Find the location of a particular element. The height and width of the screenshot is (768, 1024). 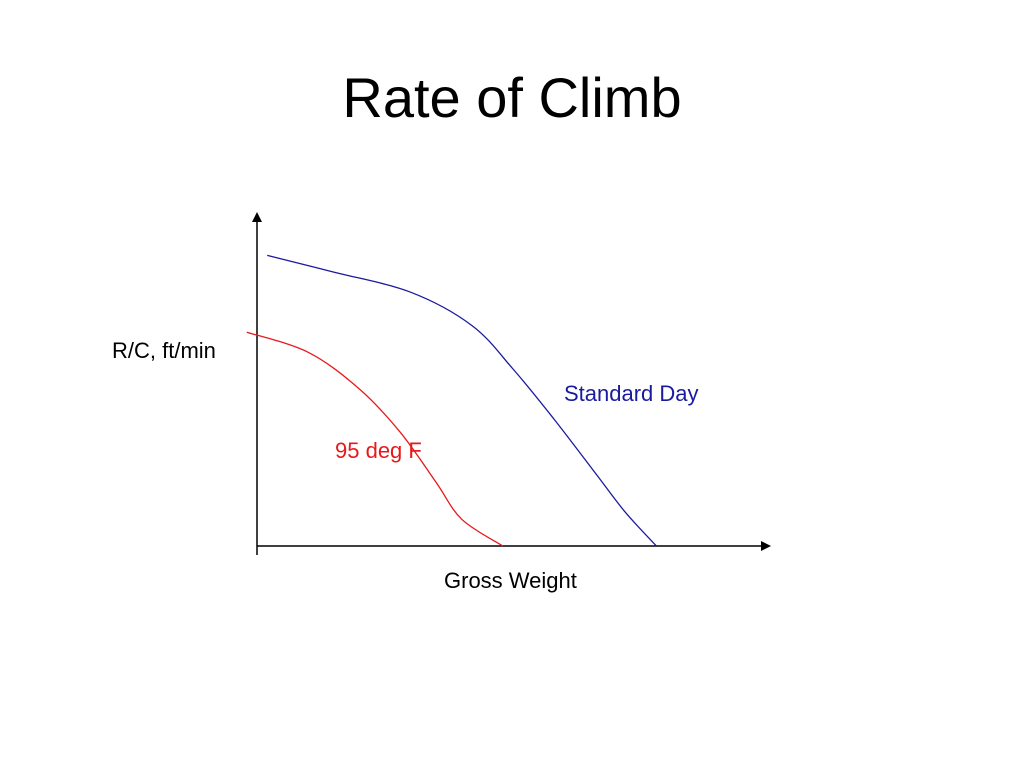

series-line-standard-day is located at coordinates (462, 400).